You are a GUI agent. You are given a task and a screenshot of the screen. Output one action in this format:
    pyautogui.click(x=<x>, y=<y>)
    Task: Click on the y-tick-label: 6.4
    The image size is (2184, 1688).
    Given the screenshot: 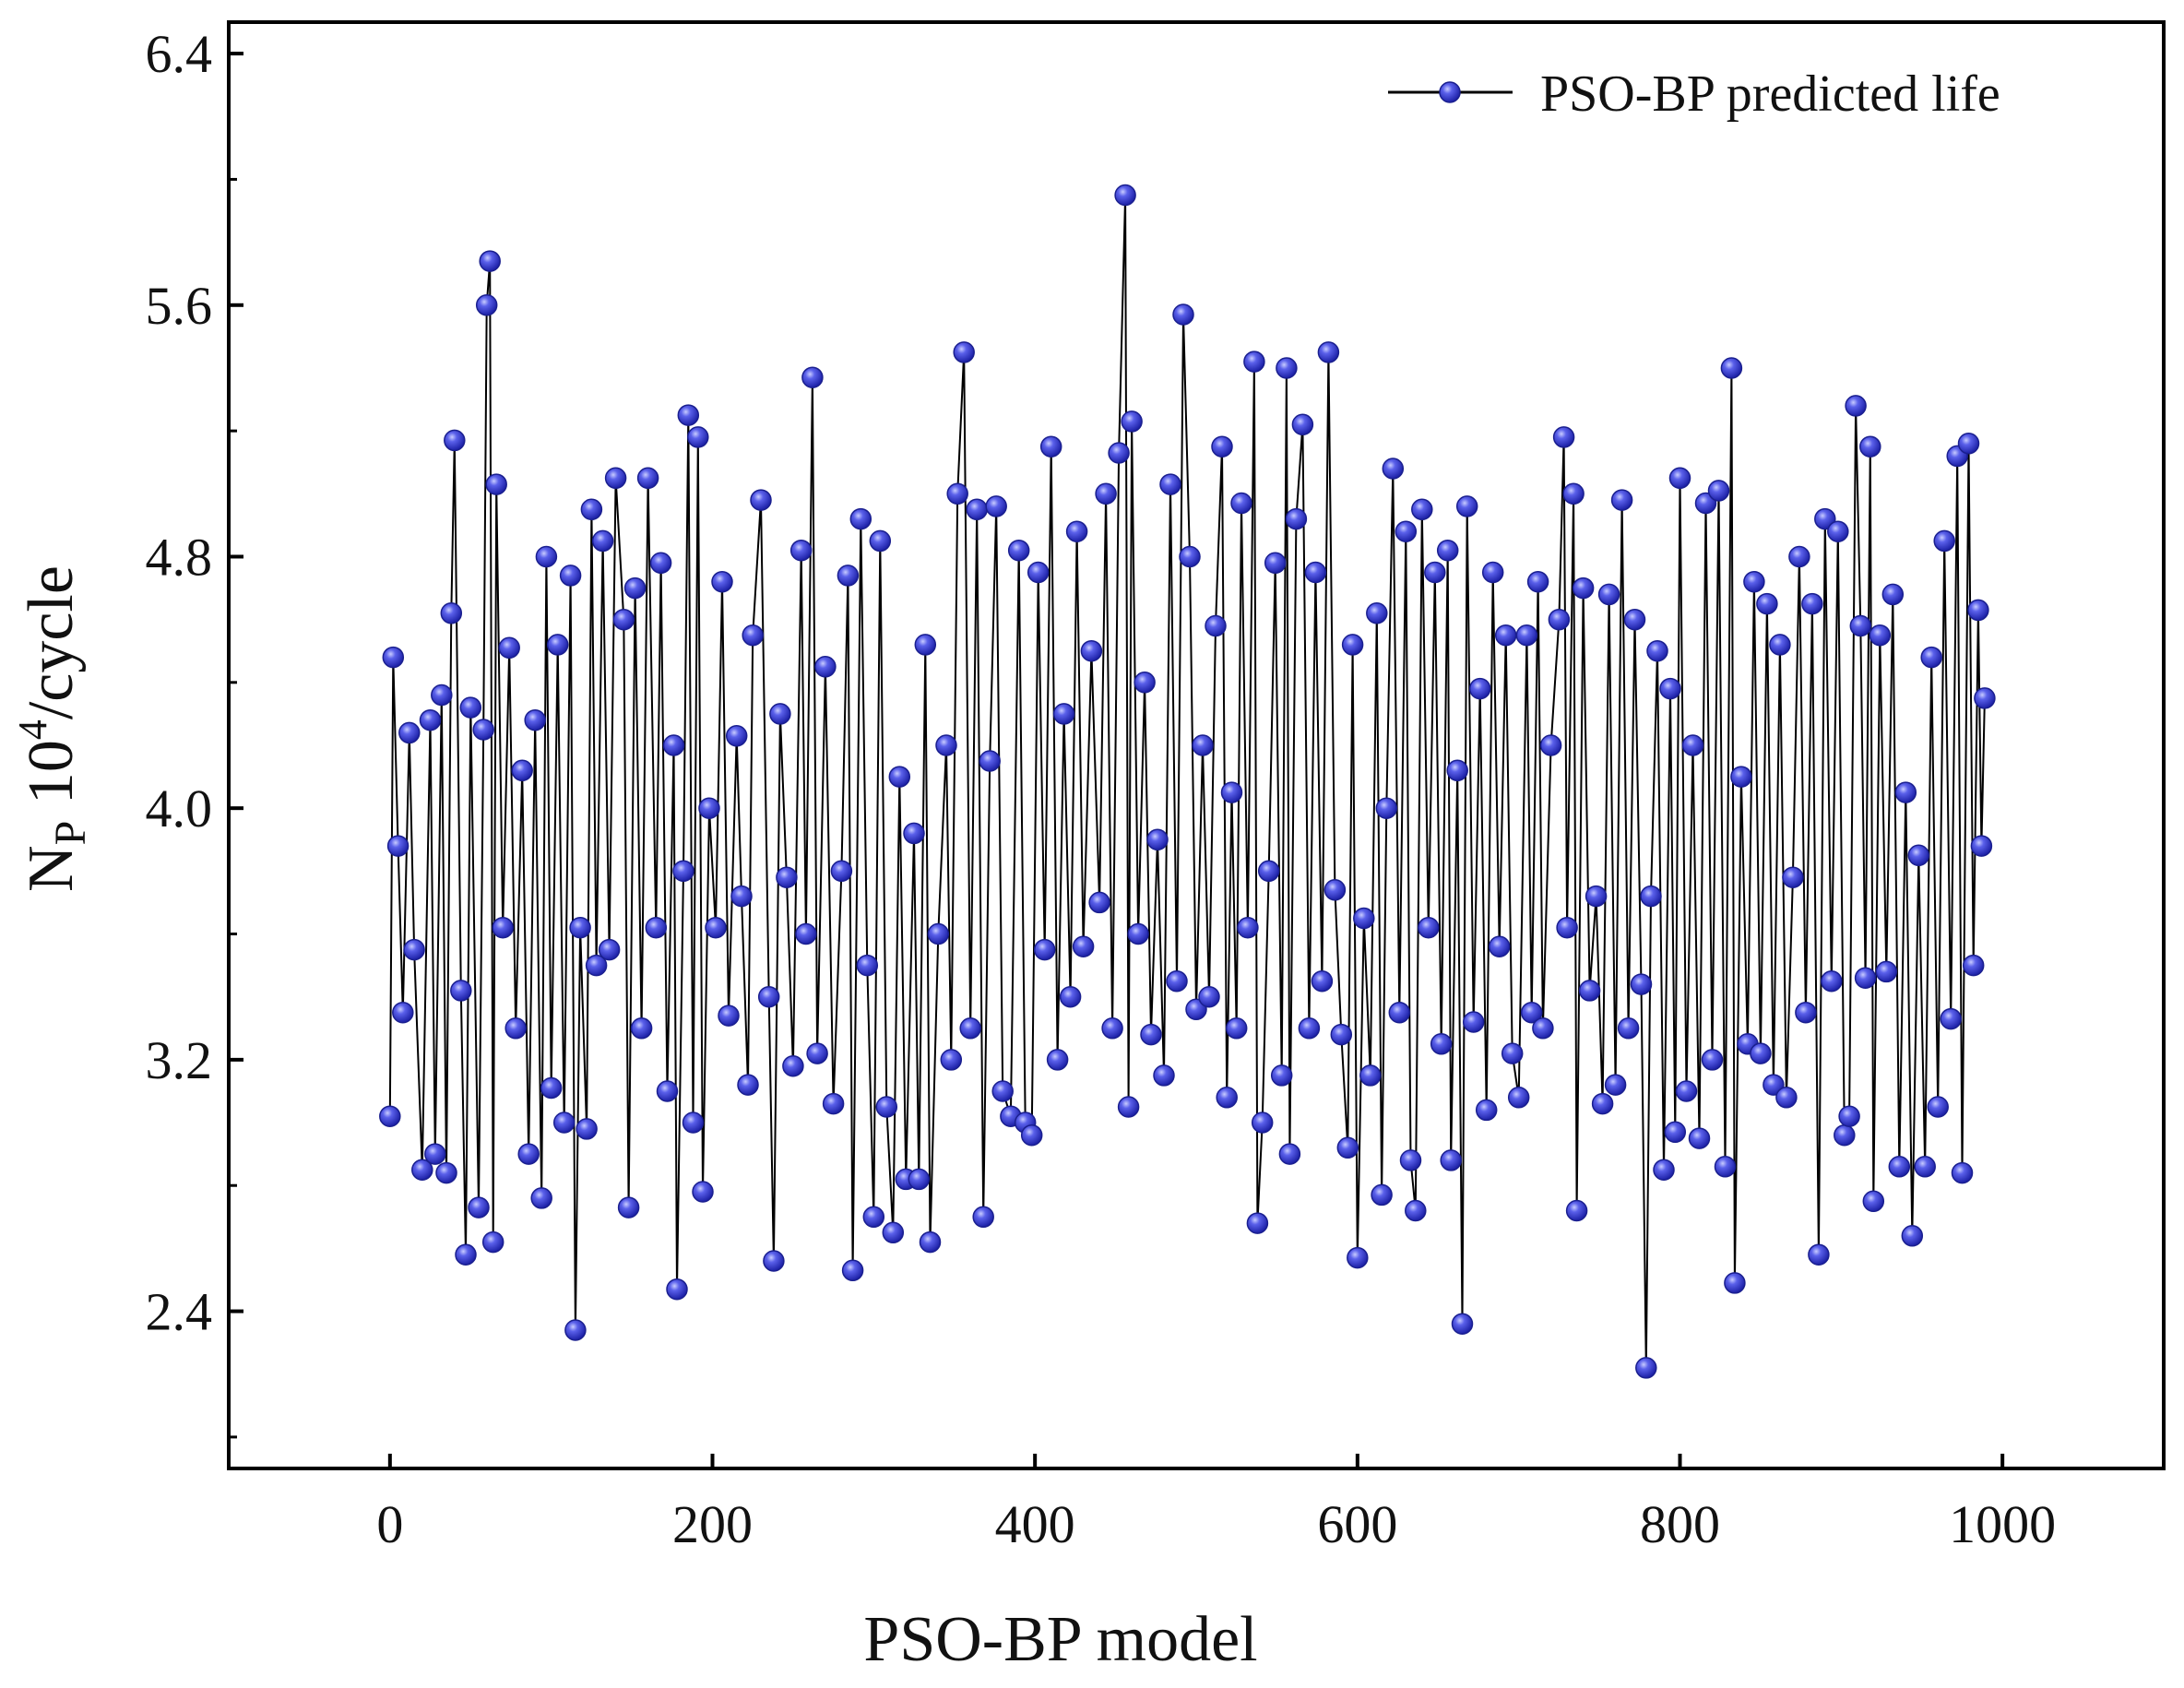 What is the action you would take?
    pyautogui.click(x=179, y=54)
    